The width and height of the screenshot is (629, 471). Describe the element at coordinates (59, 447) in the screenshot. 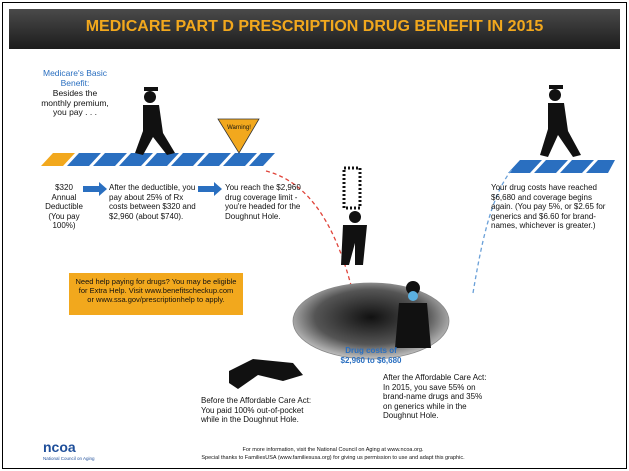

I see `logo: ncoa` at that location.